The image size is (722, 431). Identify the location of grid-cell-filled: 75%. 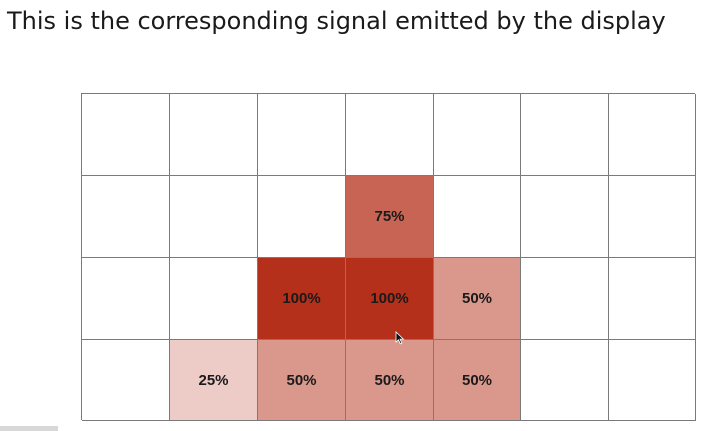
(390, 217).